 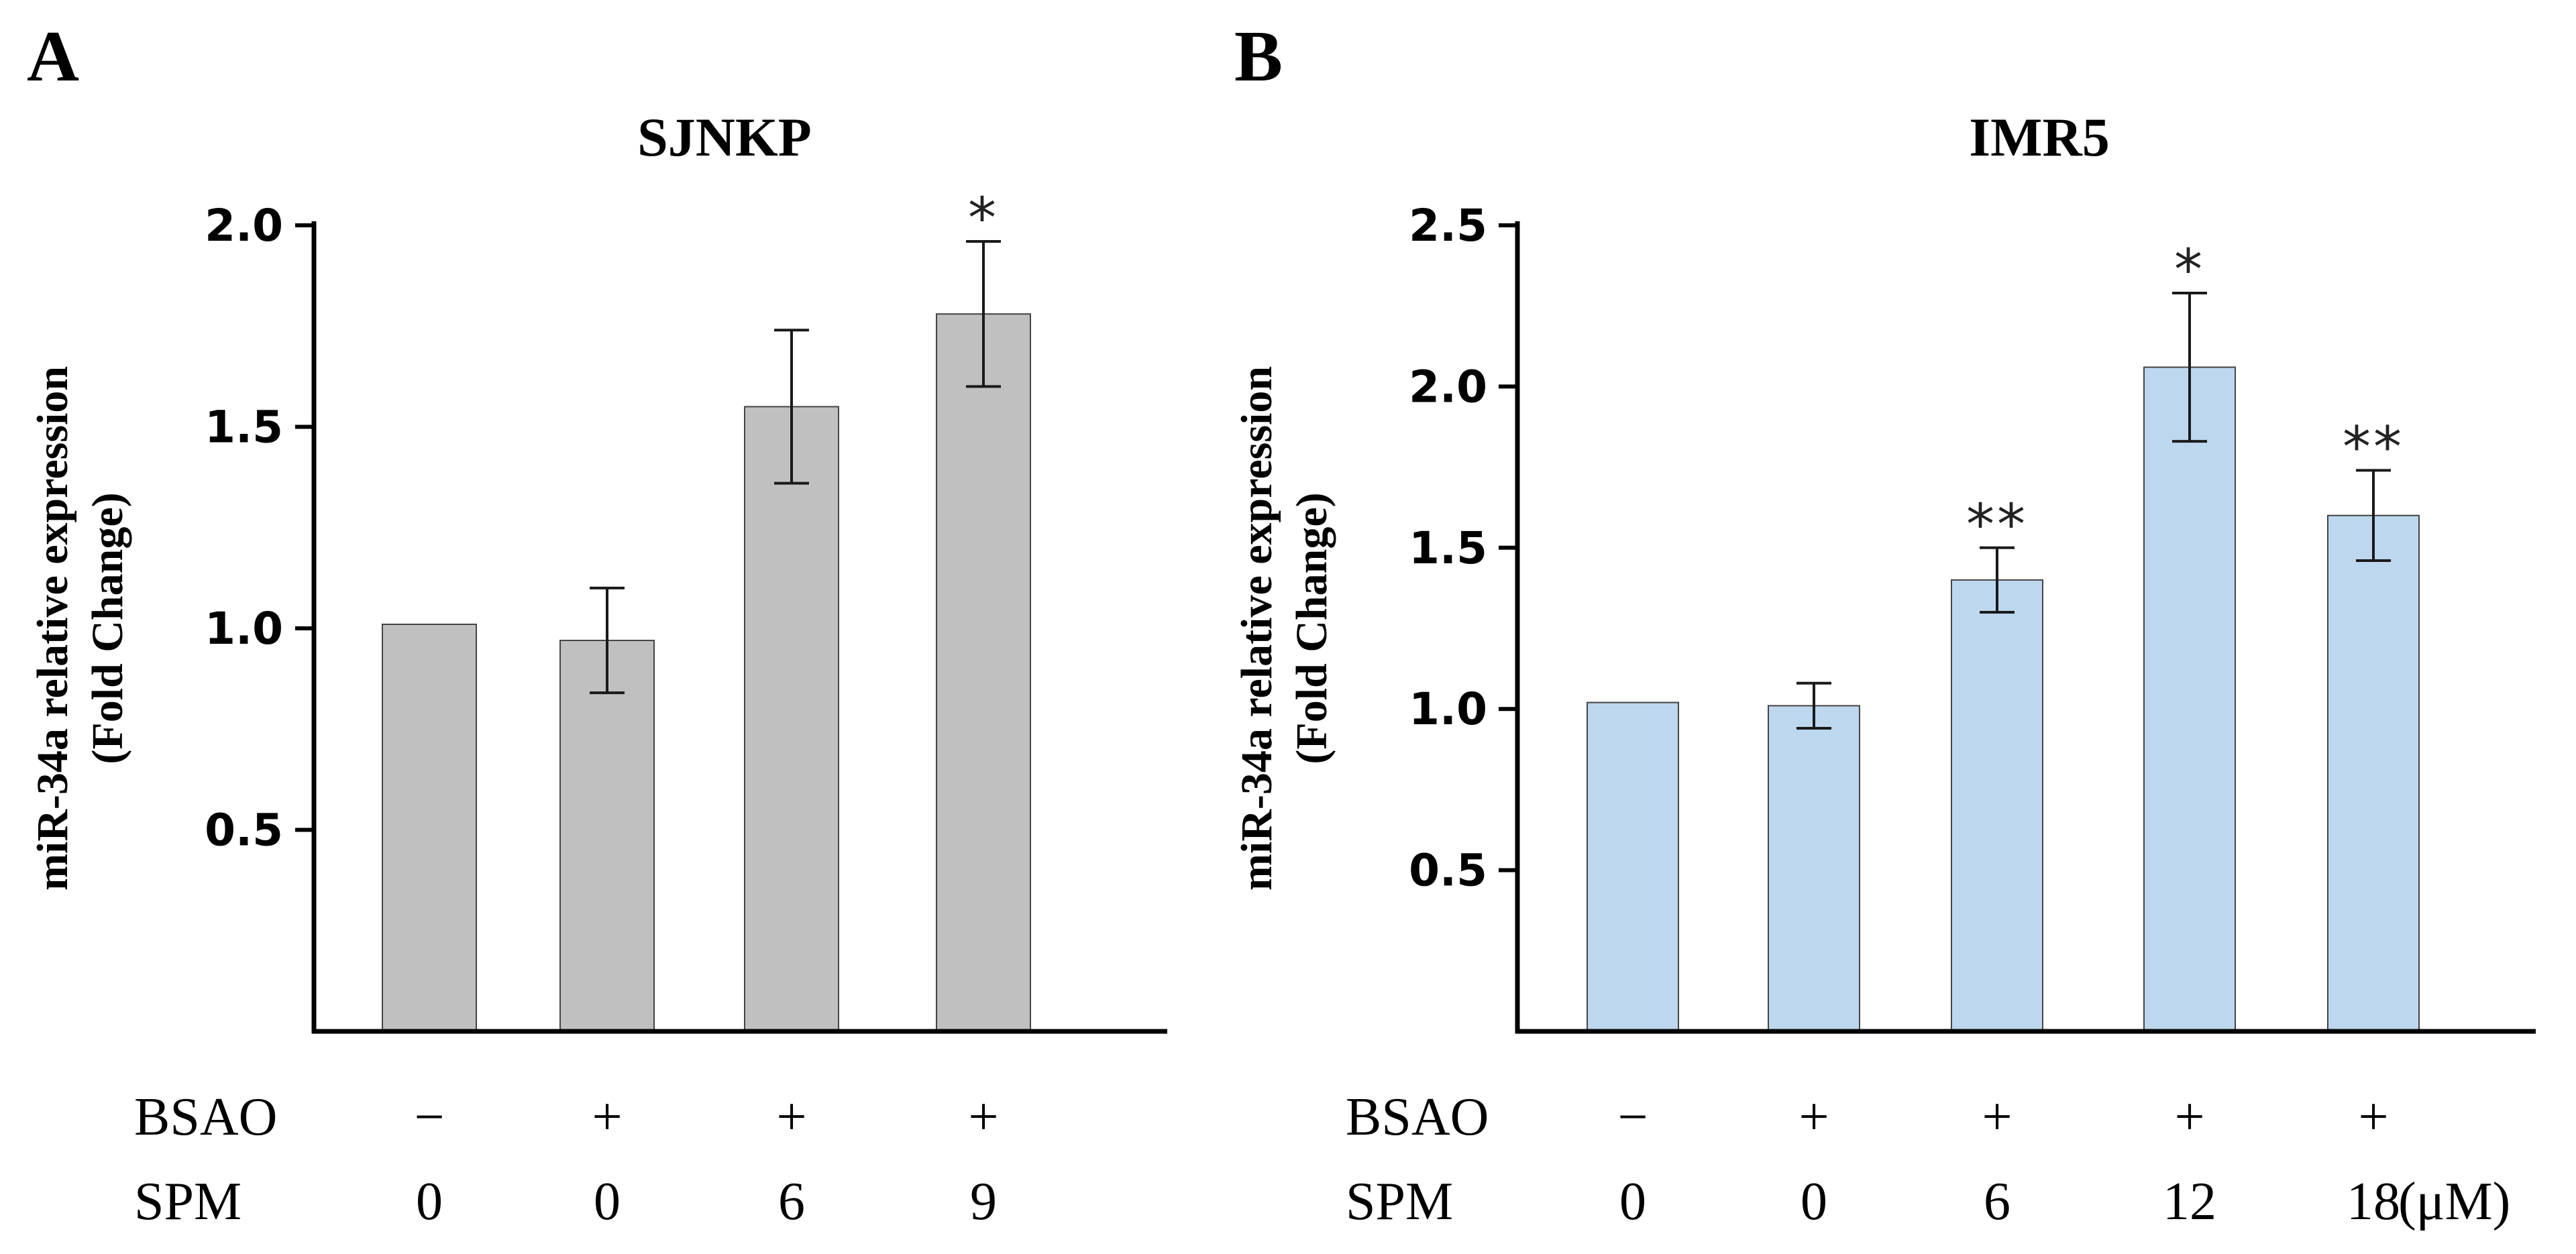 What do you see at coordinates (2189, 1201) in the screenshot?
I see `condition-value: 12` at bounding box center [2189, 1201].